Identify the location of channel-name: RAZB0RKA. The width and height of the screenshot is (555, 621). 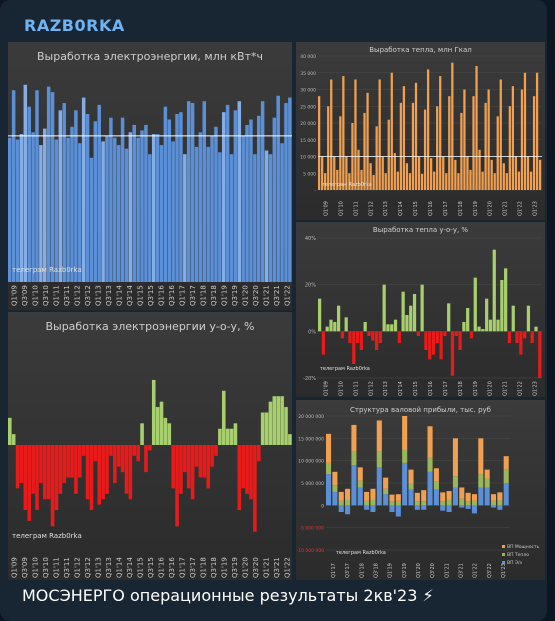
(74, 25).